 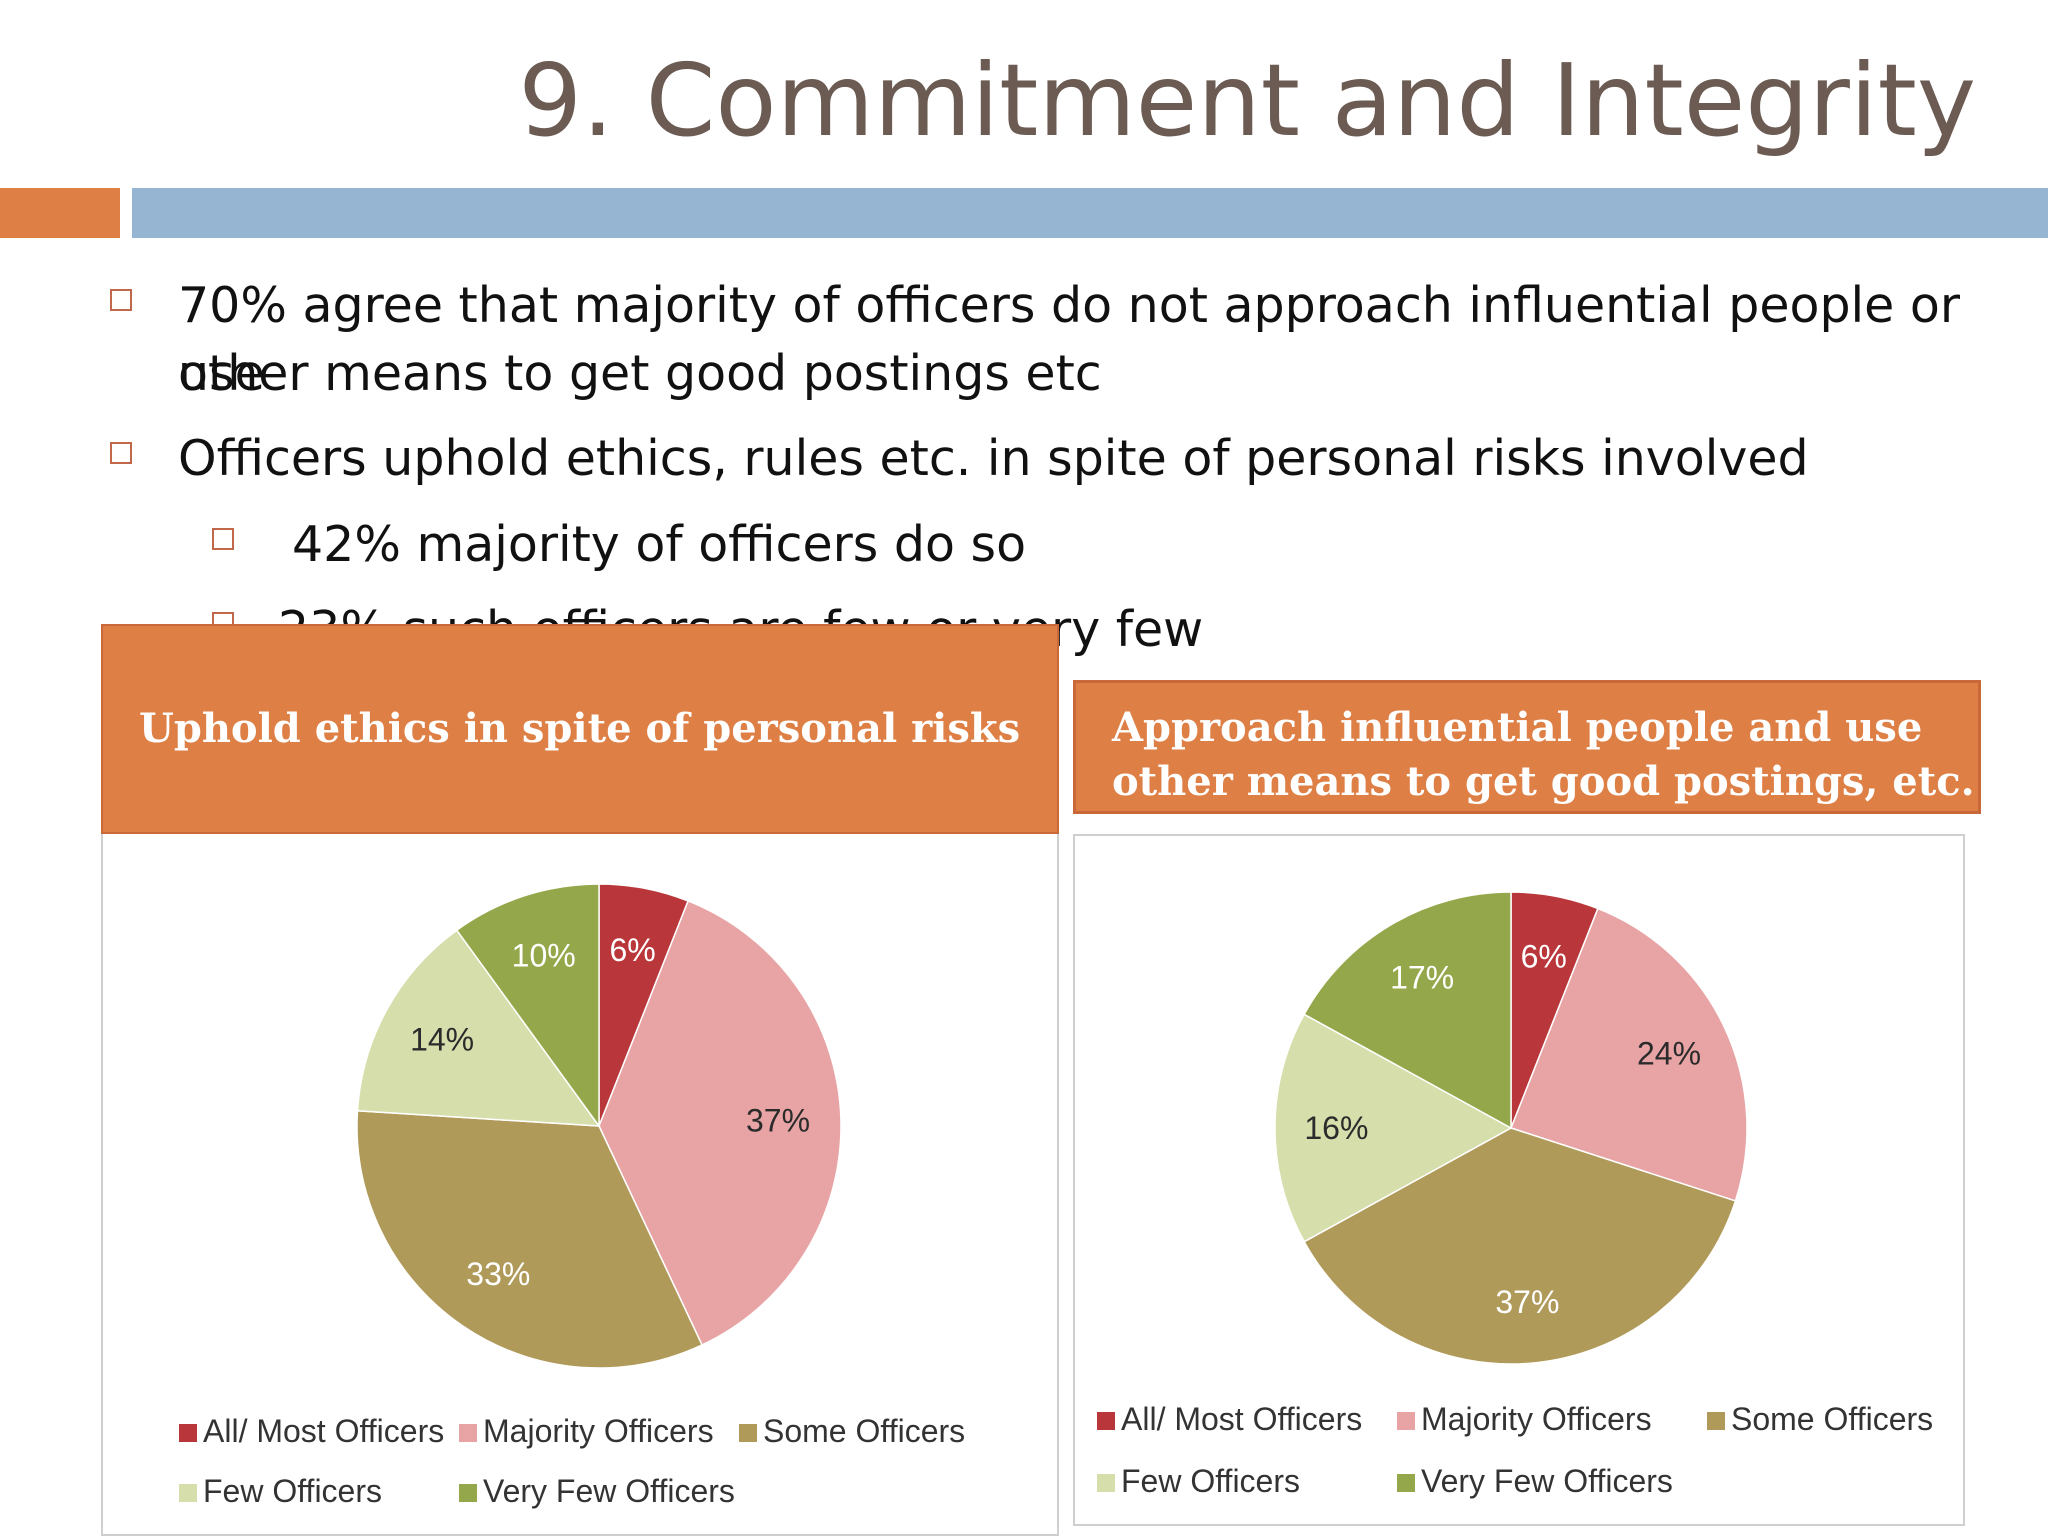 I want to click on chart-1-legend-label-4: Very Few Officers, so click(x=609, y=1491).